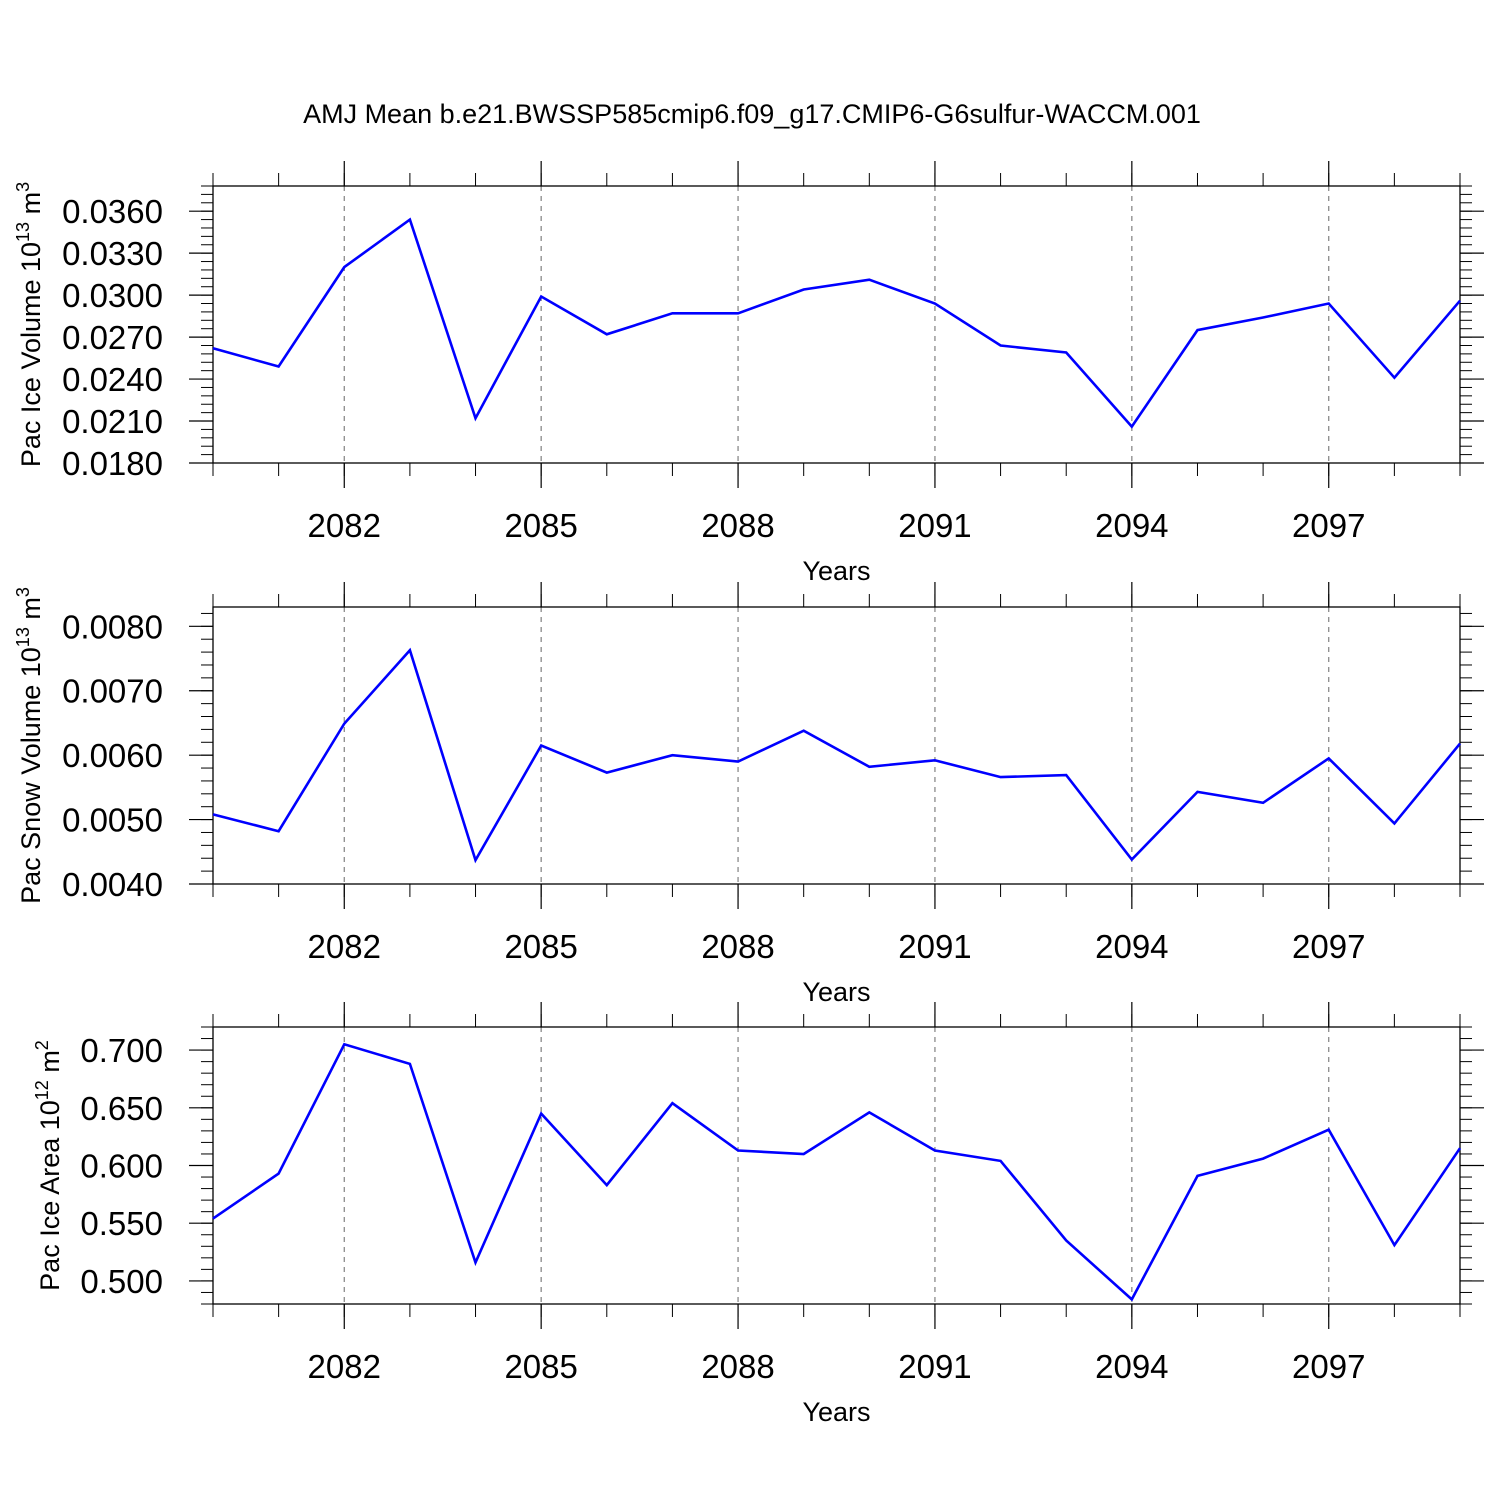 This screenshot has height=1500, width=1500. Describe the element at coordinates (112, 421) in the screenshot. I see `y-tick-label: 0.0210` at that location.